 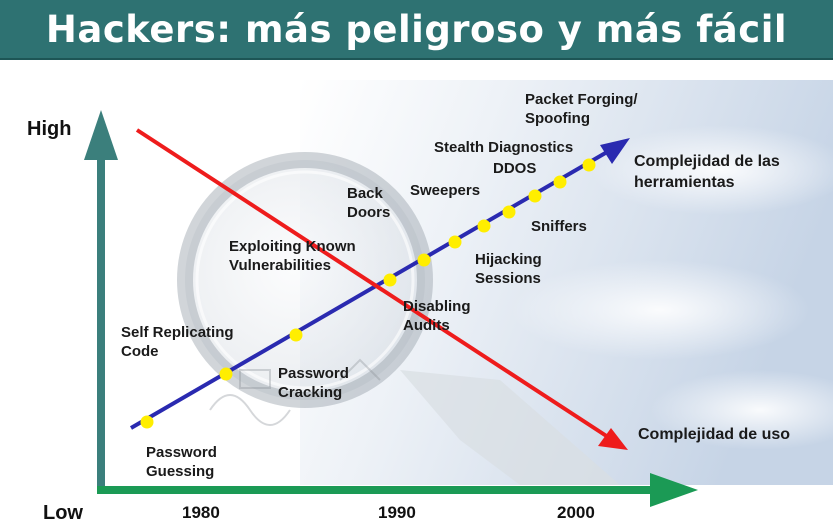 What do you see at coordinates (101, 135) in the screenshot?
I see `y-axis-arrowhead` at bounding box center [101, 135].